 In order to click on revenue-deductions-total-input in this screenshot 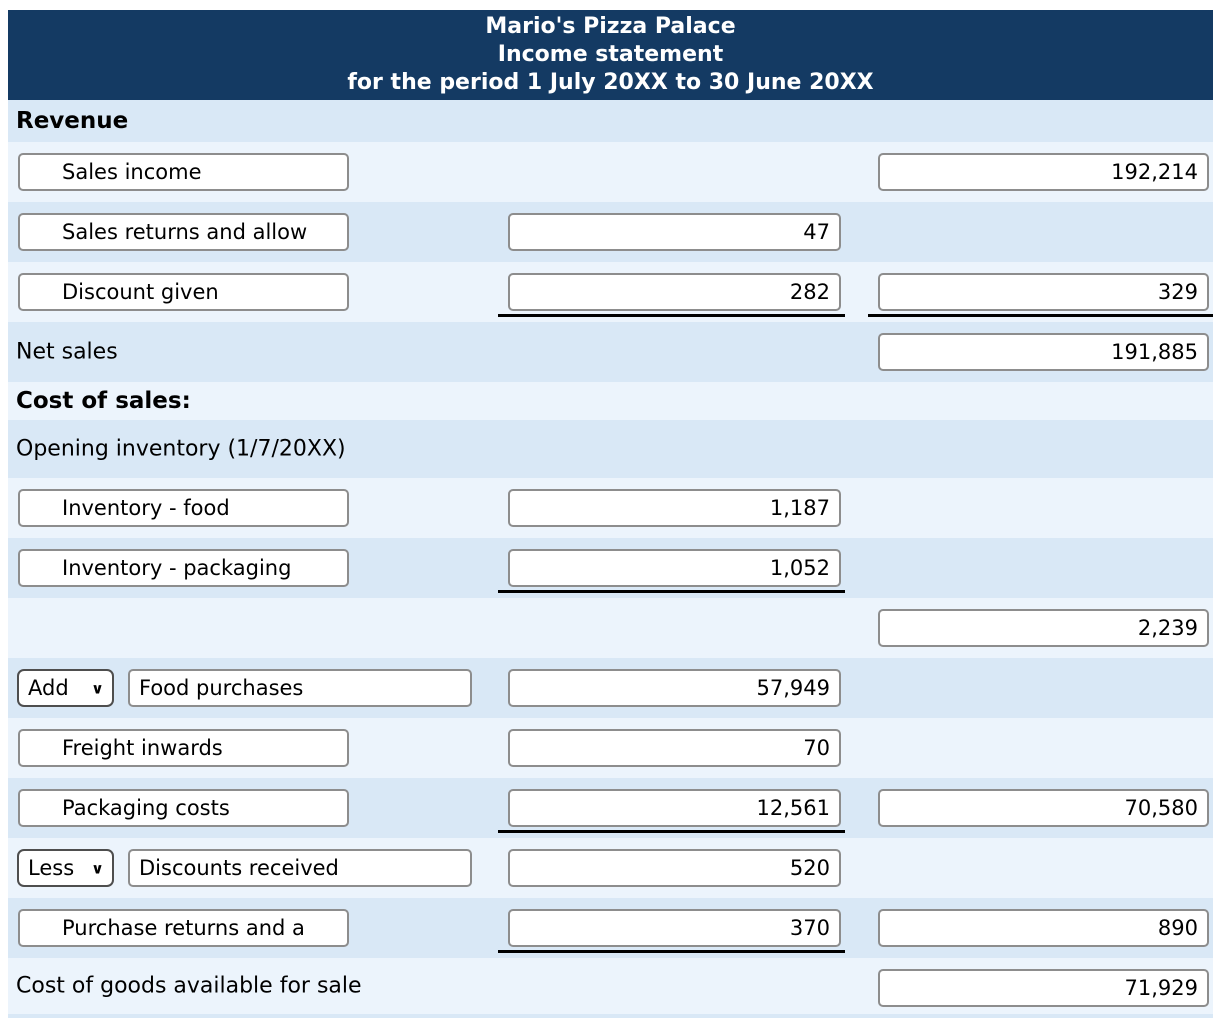, I will do `click(1043, 292)`.